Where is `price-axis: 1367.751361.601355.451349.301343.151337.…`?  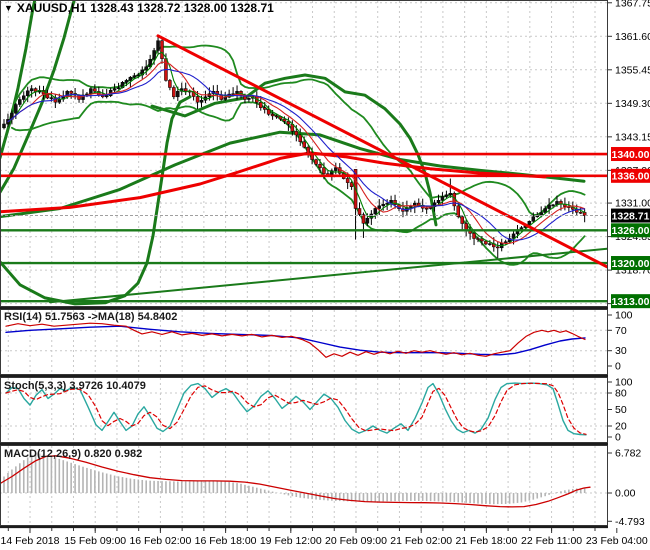
price-axis: 1367.751361.601355.451349.301343.151337.… is located at coordinates (629, 264).